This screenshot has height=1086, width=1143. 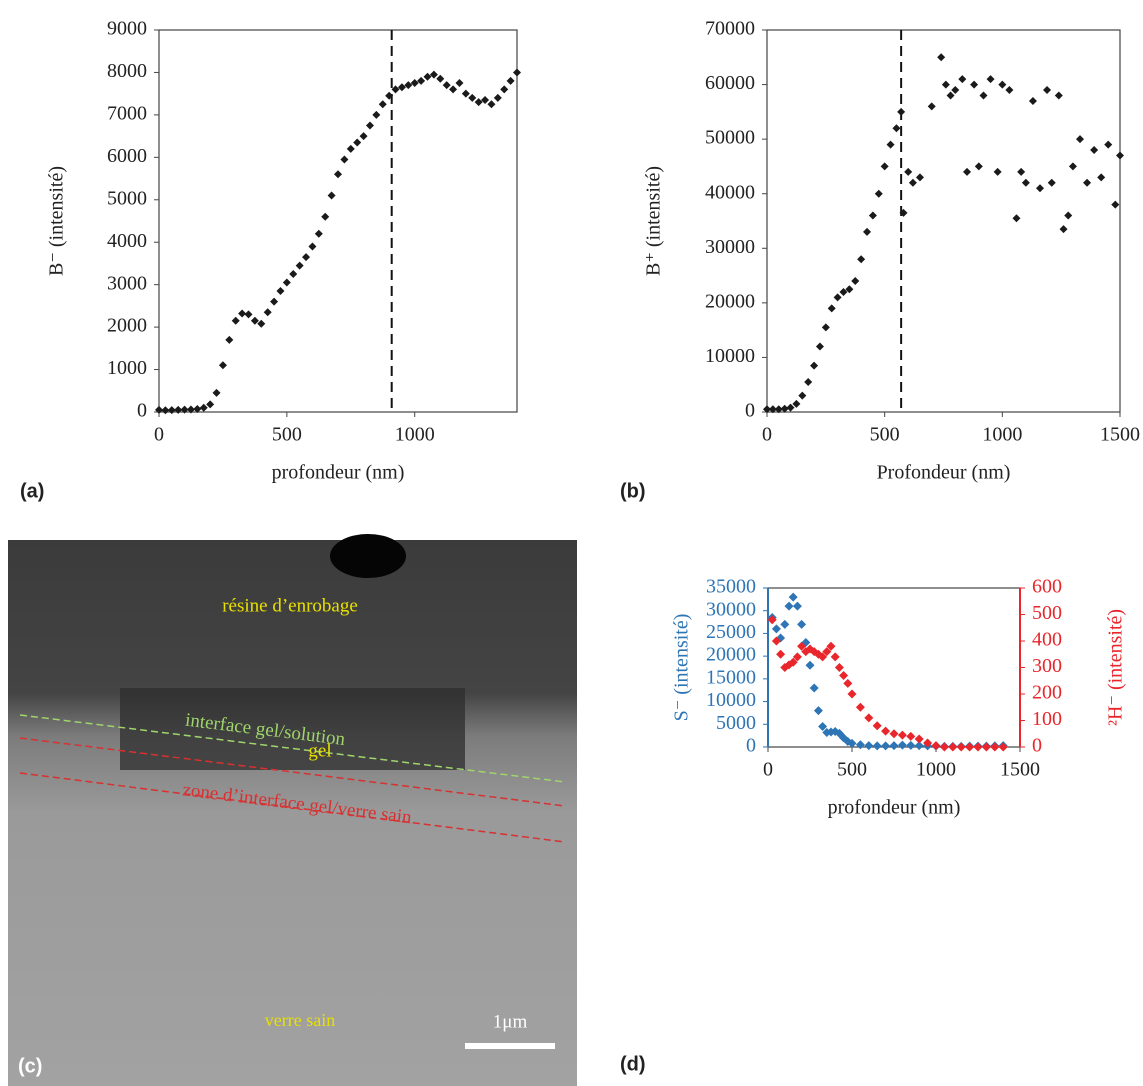 What do you see at coordinates (127, 156) in the screenshot?
I see `y-tick-label: 6000` at bounding box center [127, 156].